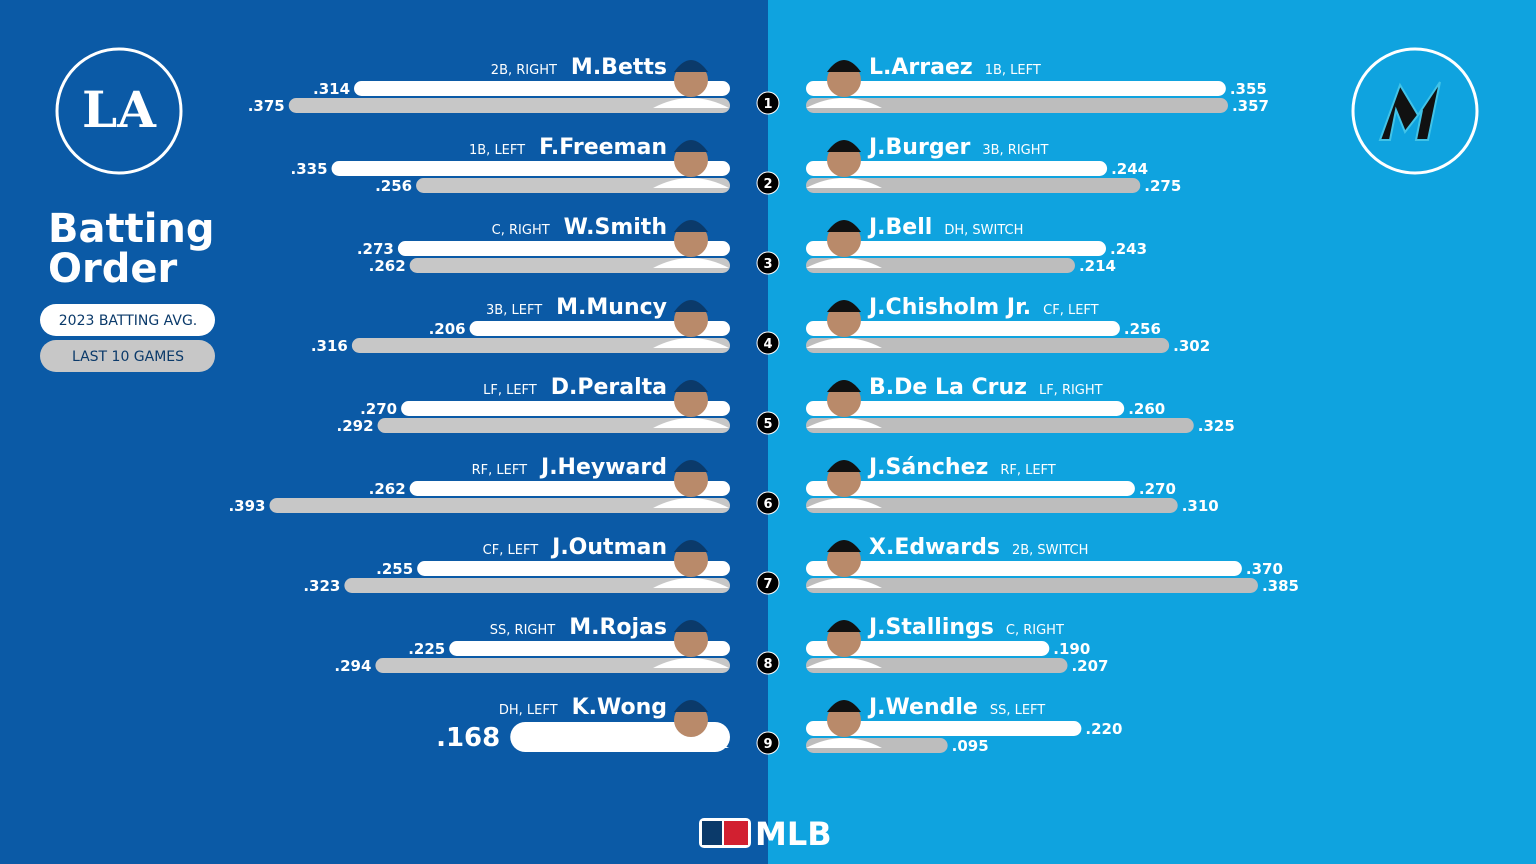 The image size is (1536, 864). I want to click on player-name: M.Betts, so click(619, 67).